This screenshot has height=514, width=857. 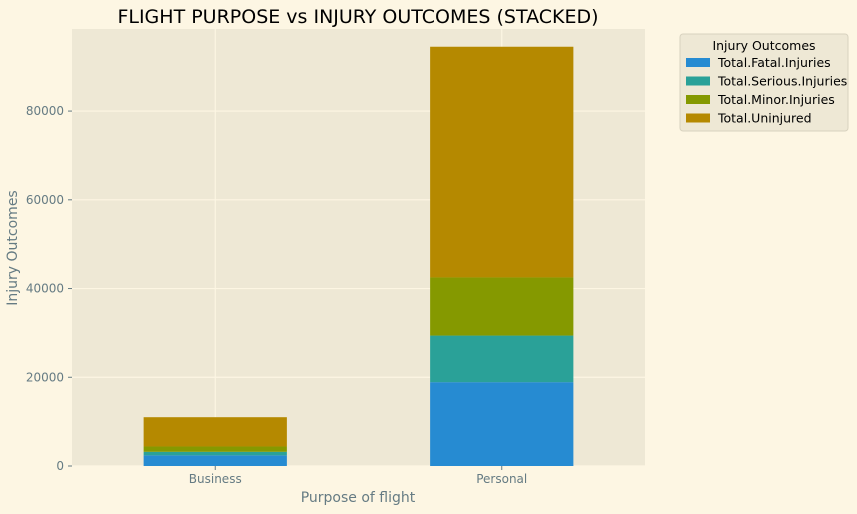 I want to click on bar-segment-total-fatal-injuries-personal, so click(x=502, y=424).